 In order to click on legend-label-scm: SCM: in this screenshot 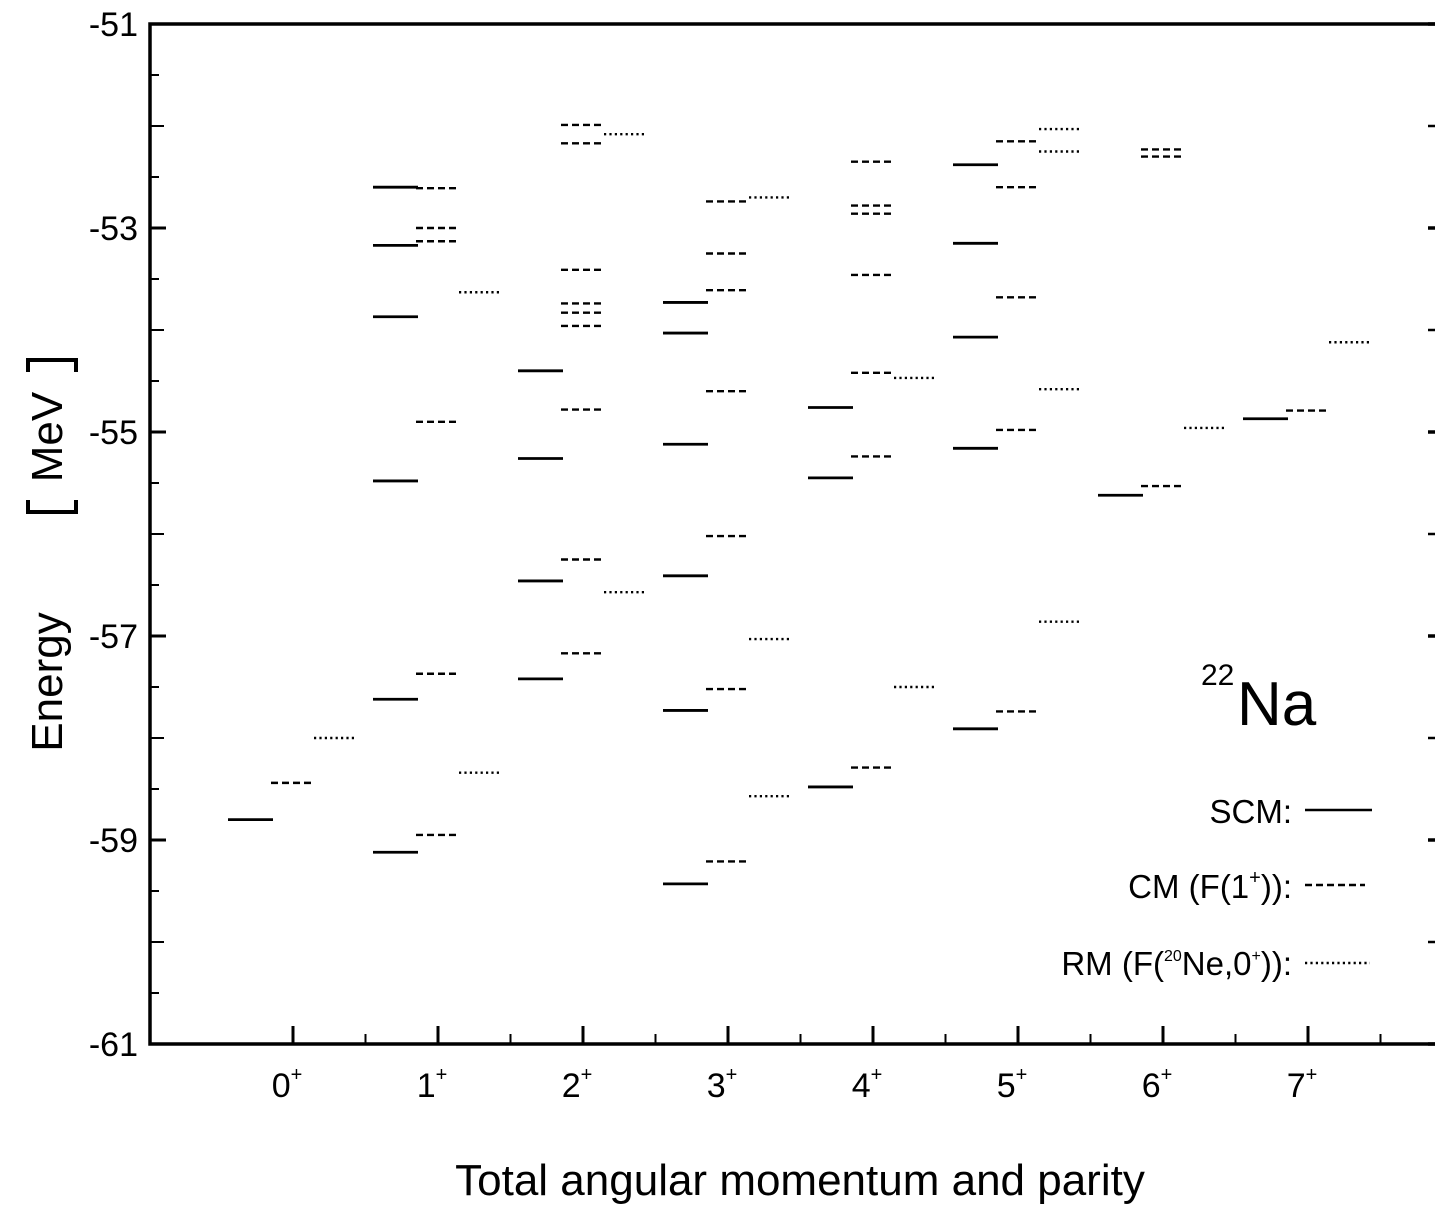, I will do `click(1251, 811)`.